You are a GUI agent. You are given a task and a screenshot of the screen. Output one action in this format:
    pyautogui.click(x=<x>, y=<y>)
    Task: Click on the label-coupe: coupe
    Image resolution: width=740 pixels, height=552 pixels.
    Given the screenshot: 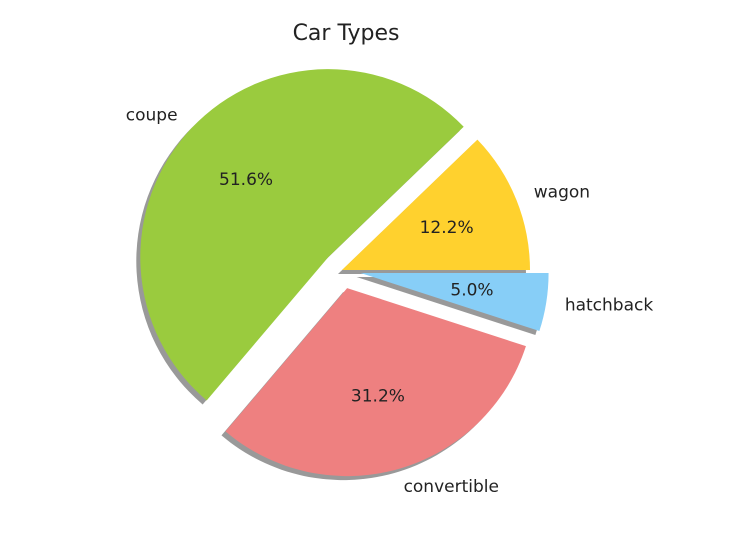 What is the action you would take?
    pyautogui.click(x=152, y=116)
    